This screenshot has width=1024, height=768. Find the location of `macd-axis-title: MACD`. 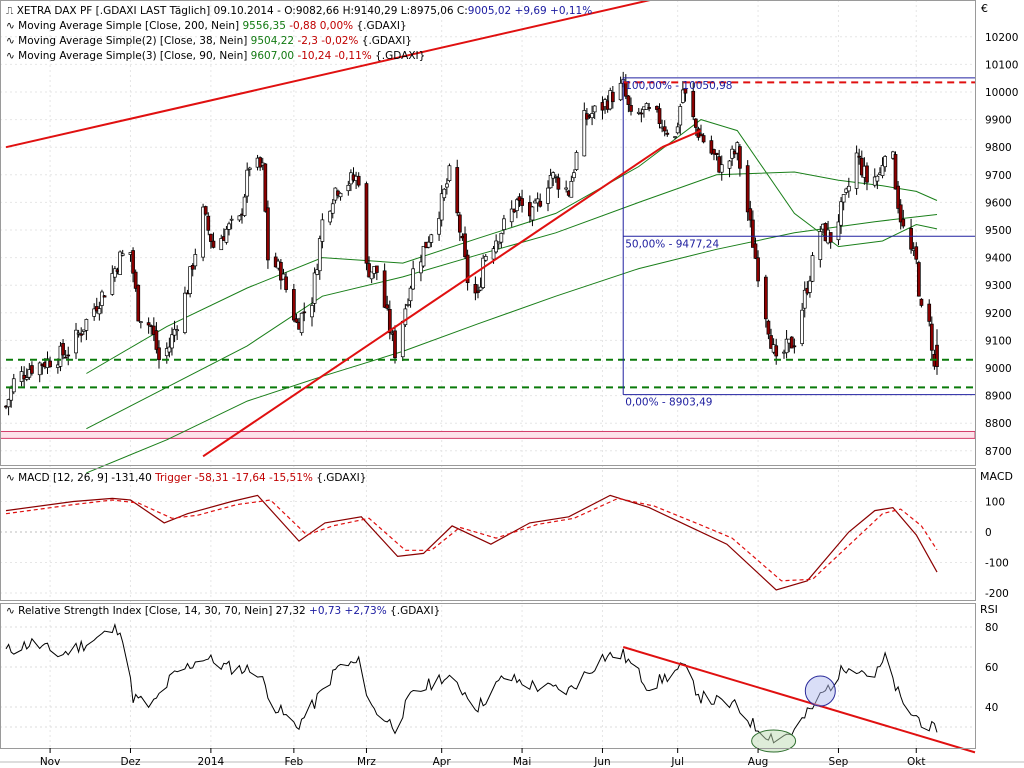

macd-axis-title: MACD is located at coordinates (996, 476).